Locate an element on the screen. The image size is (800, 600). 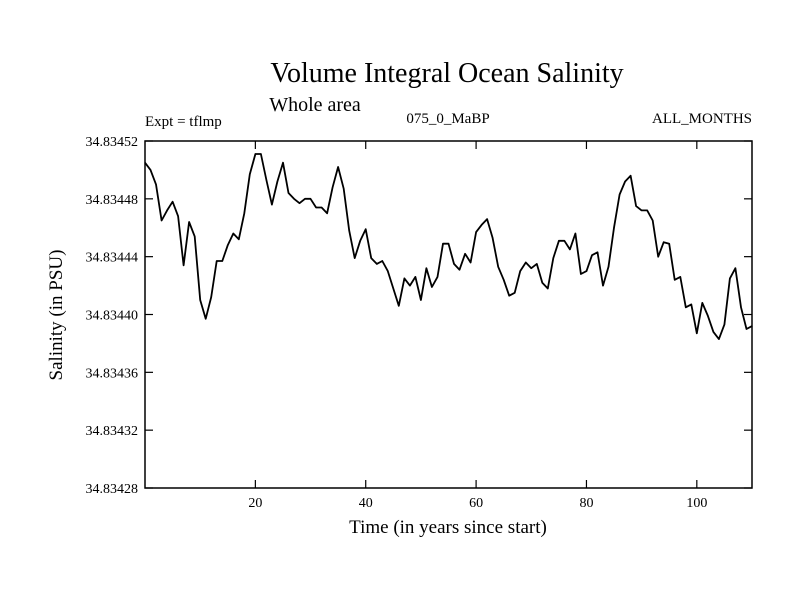
x-tick-label: 20 is located at coordinates (255, 503).